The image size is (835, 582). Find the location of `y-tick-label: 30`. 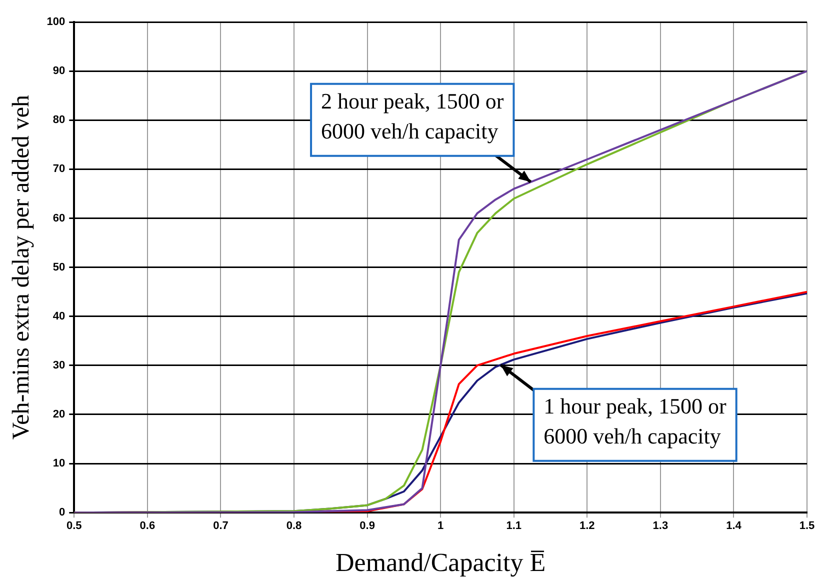

y-tick-label: 30 is located at coordinates (59, 365).